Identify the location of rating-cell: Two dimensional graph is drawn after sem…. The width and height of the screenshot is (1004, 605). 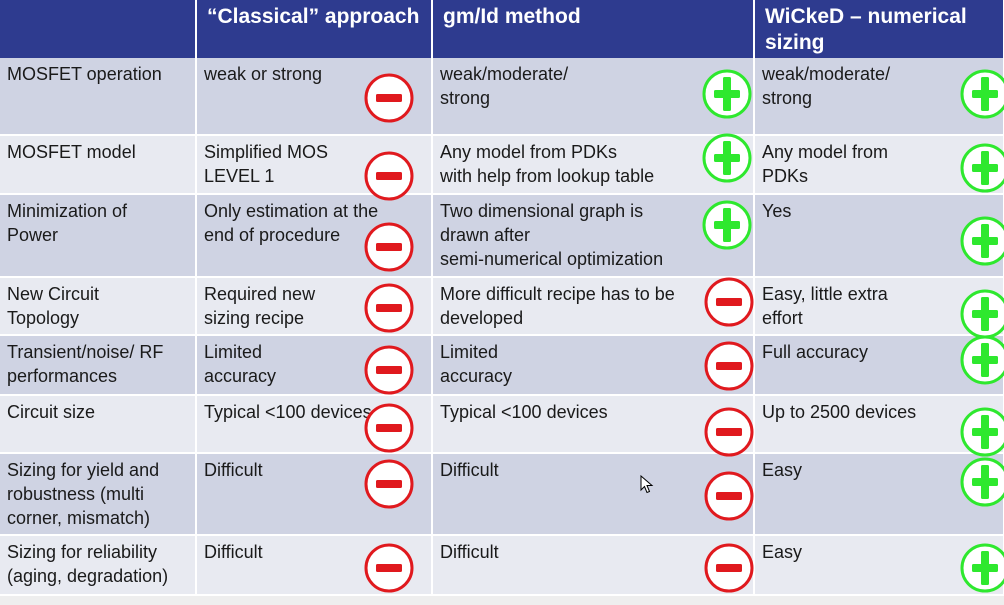
(593, 236).